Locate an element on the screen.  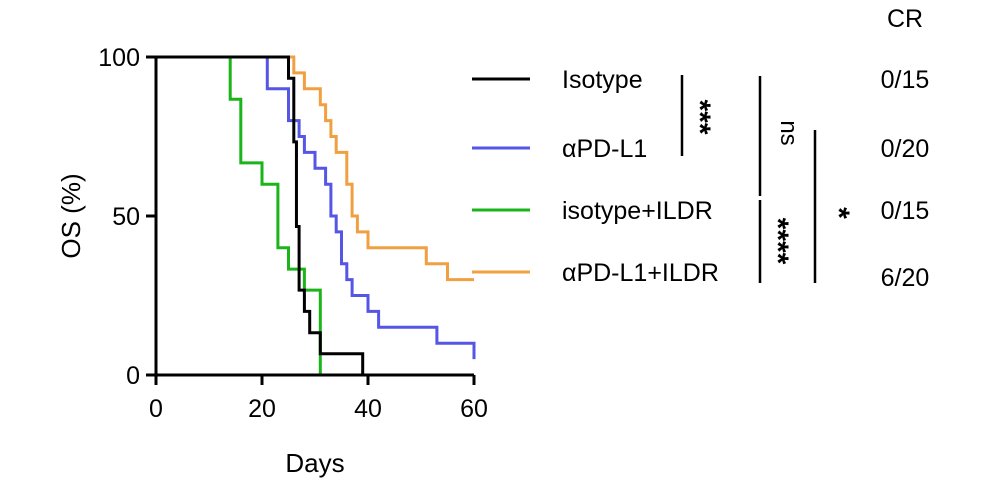
legend-label: isotype+ILDR is located at coordinates (637, 211).